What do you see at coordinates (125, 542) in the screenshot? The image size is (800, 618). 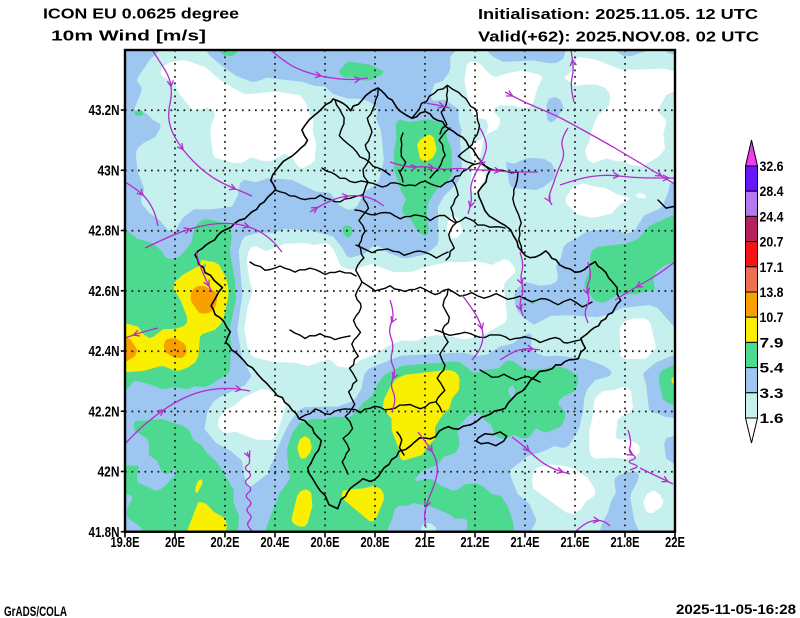 I see `svg-text: 19.8E` at bounding box center [125, 542].